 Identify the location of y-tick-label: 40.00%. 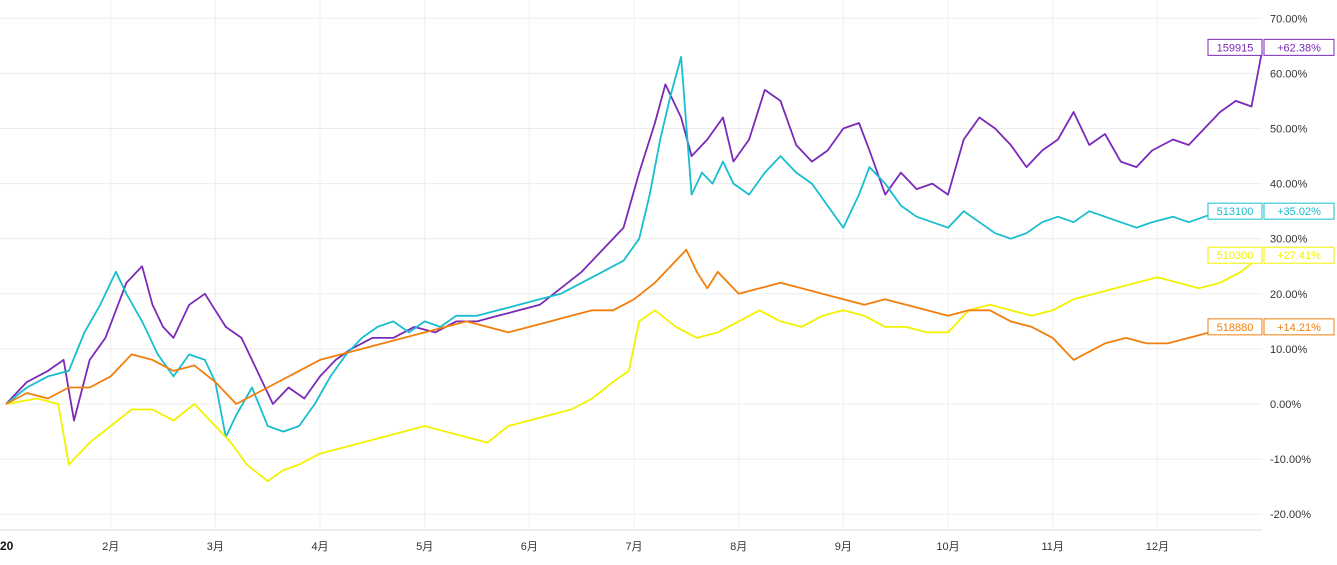
(1289, 185).